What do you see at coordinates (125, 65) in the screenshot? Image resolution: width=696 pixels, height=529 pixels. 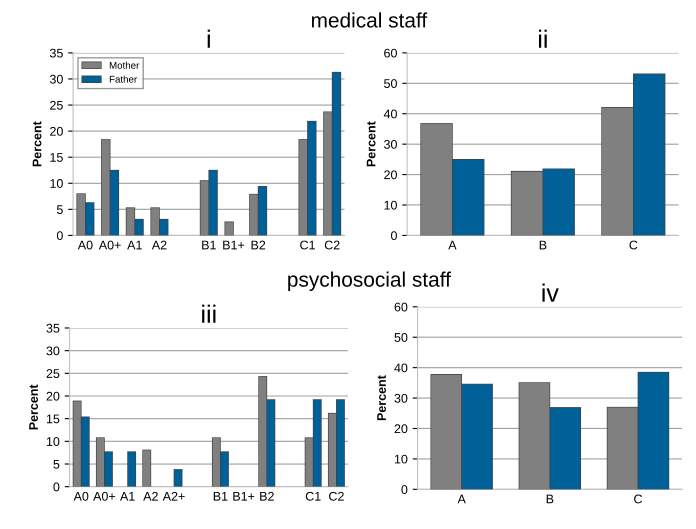 I see `legend-label: Mother` at bounding box center [125, 65].